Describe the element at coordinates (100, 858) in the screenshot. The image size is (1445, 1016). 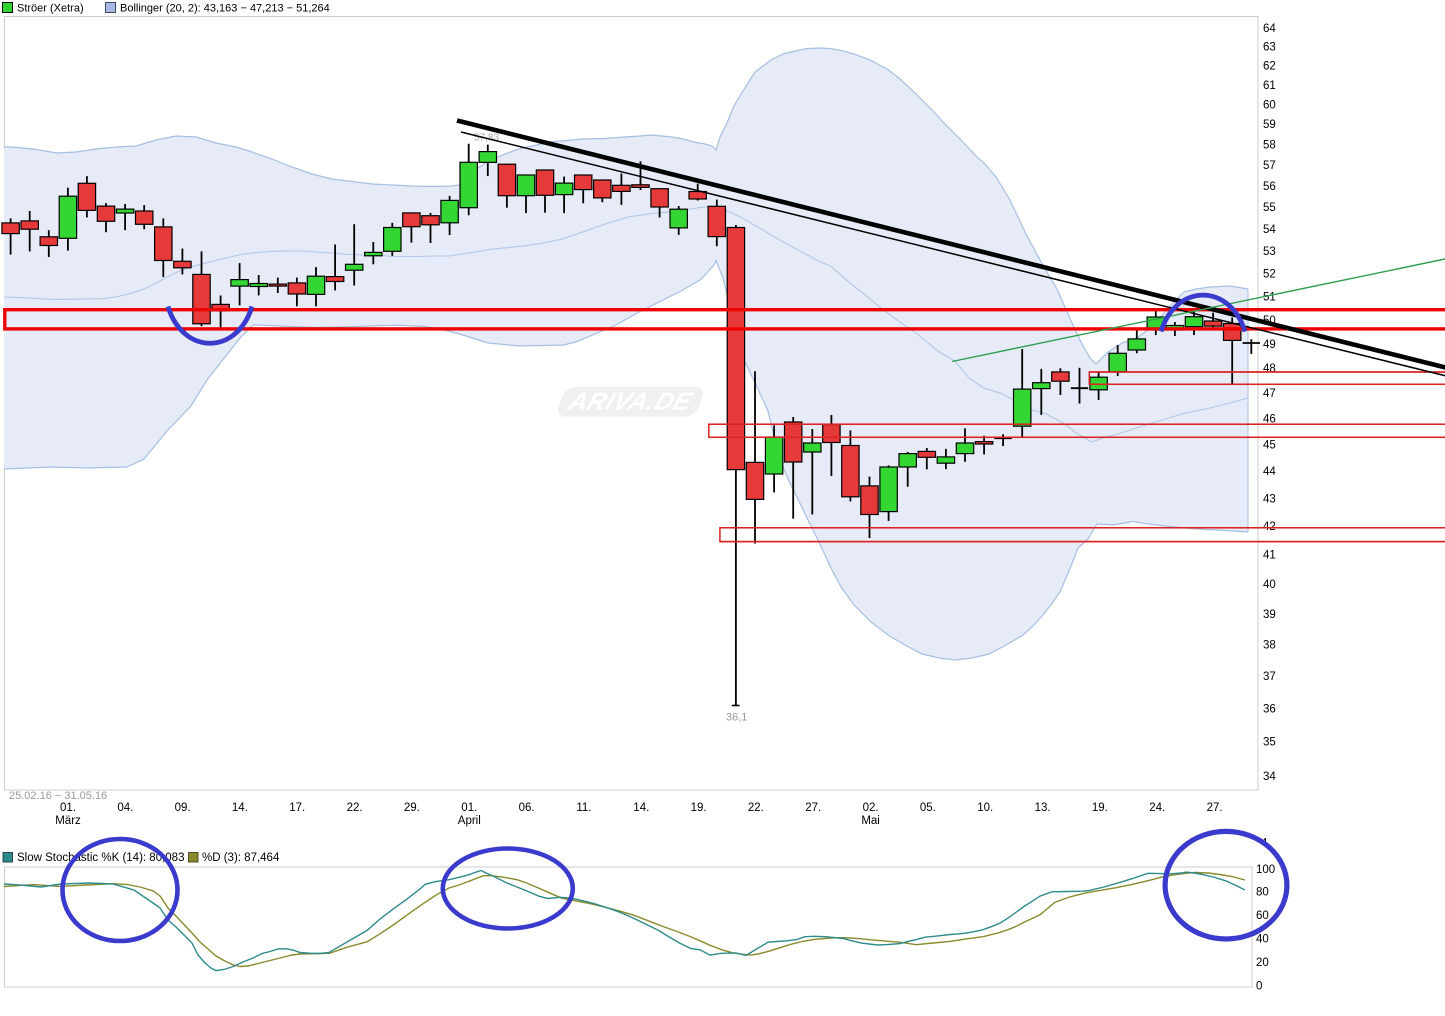
I see `svg-text:Slow Stochastic %K (14): 80,08: Slow Stochastic %K (14): 80,083` at that location.